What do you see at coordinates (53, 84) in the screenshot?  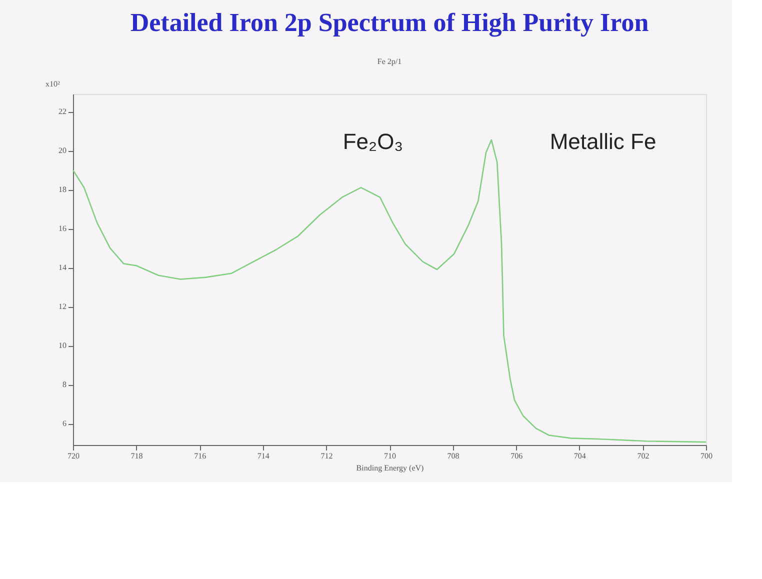 I see `y-axis-title: x10²` at bounding box center [53, 84].